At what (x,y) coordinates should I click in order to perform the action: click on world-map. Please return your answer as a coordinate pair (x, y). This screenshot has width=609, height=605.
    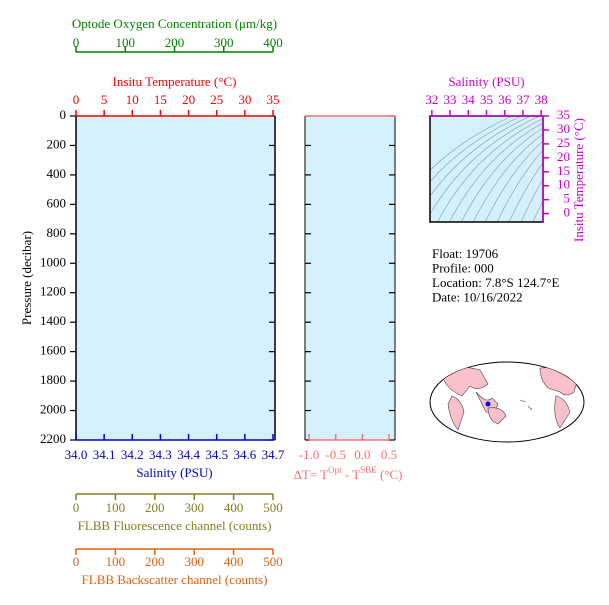
    Looking at the image, I should click on (507, 402).